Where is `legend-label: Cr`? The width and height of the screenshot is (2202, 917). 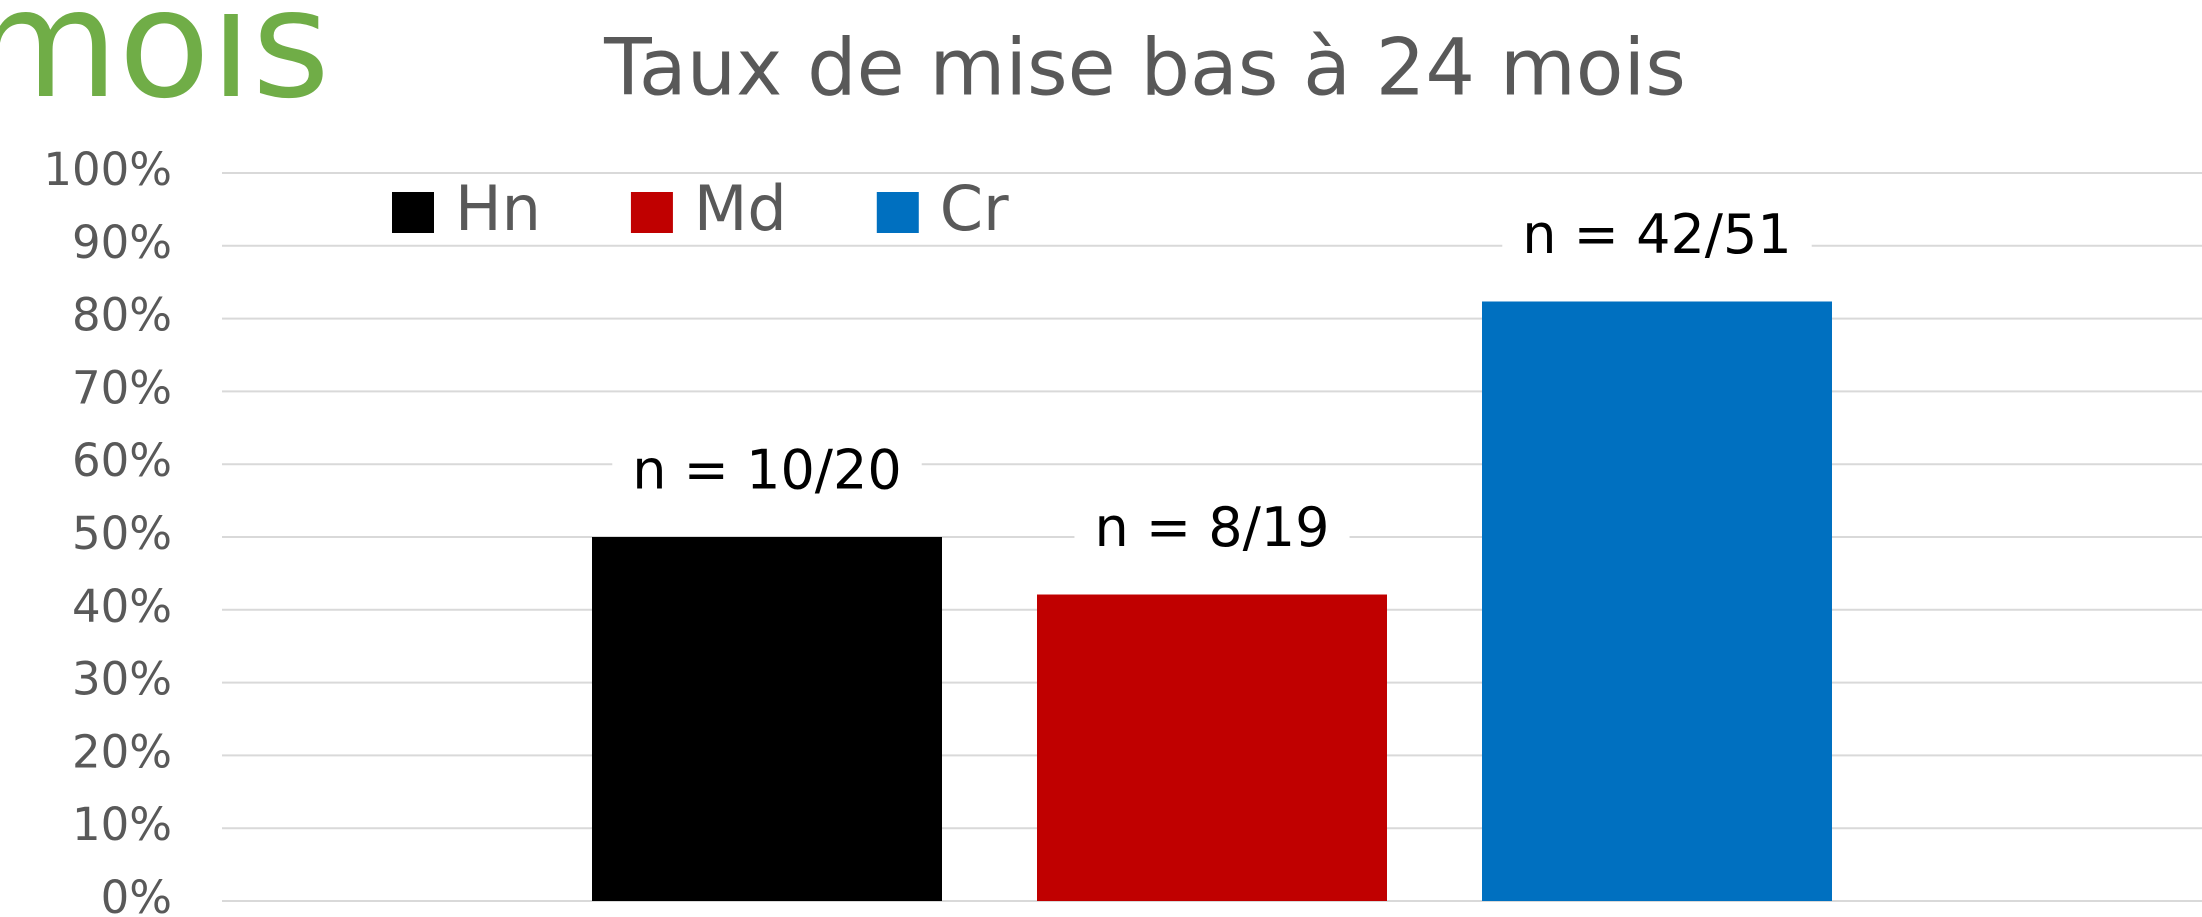 legend-label: Cr is located at coordinates (974, 208).